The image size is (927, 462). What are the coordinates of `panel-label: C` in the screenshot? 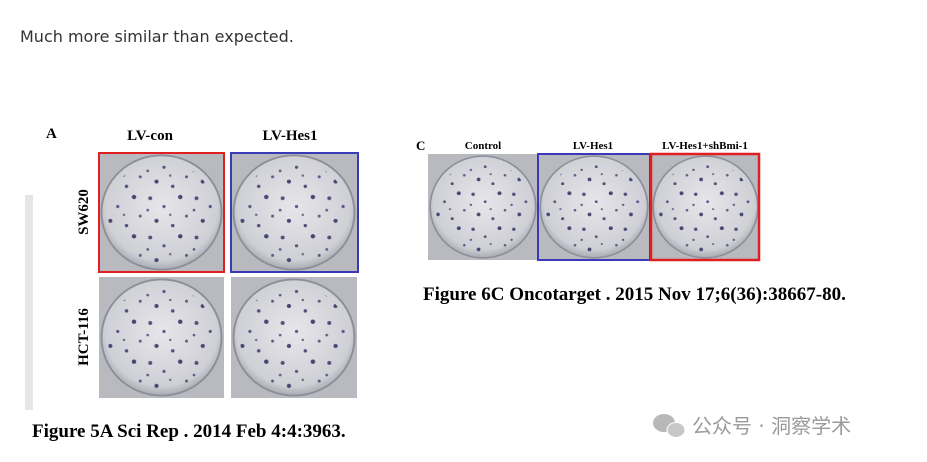 It's located at (420, 145).